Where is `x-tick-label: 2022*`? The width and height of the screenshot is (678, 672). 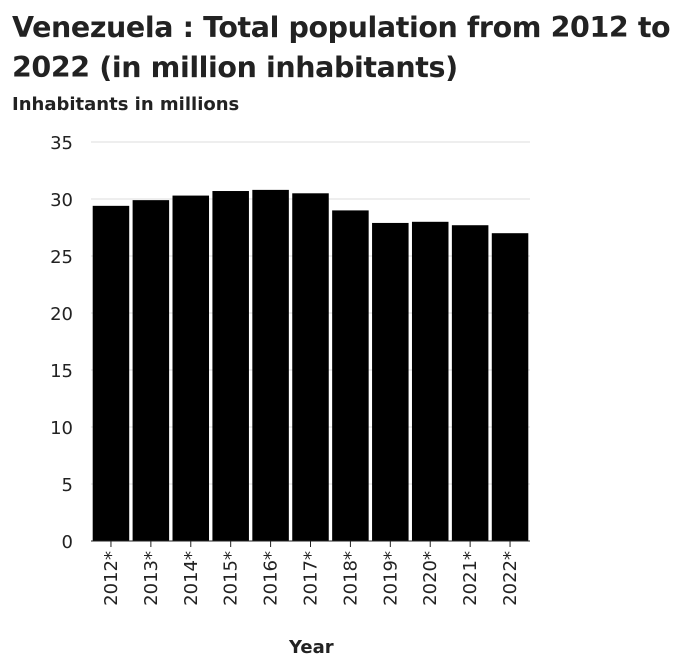
x-tick-label: 2022* is located at coordinates (510, 578).